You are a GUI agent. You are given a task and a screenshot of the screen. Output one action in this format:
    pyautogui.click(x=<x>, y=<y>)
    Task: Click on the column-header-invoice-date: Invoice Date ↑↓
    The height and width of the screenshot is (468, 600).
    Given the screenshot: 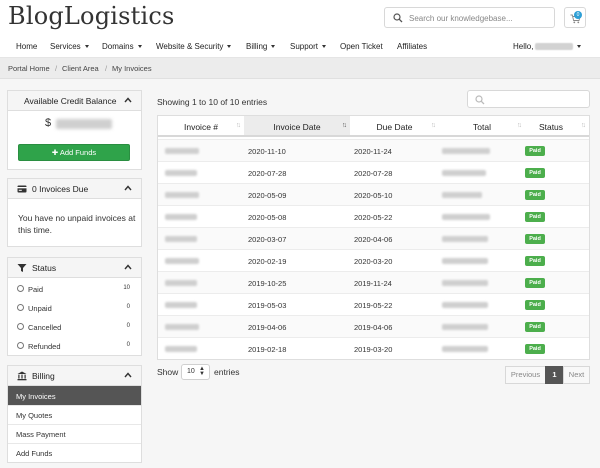 What is the action you would take?
    pyautogui.click(x=297, y=126)
    